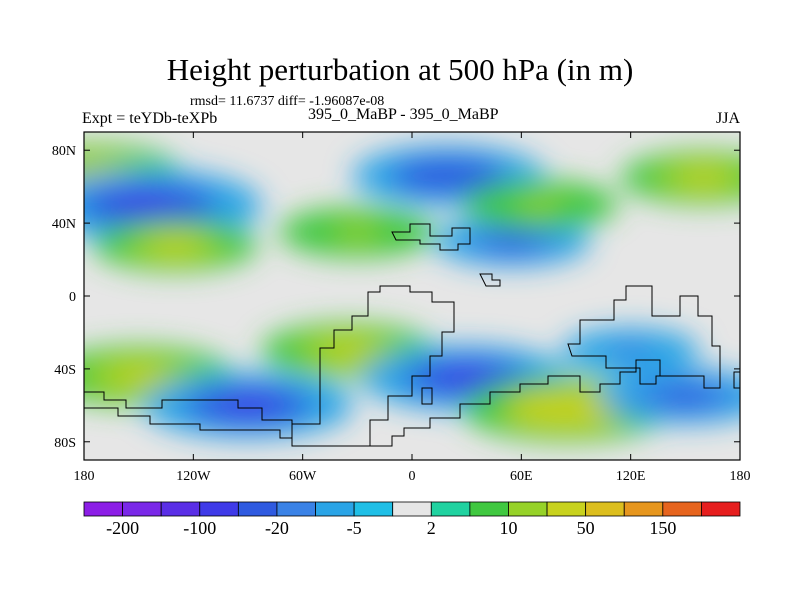 The height and width of the screenshot is (600, 800). I want to click on x-tick-label: 60E, so click(521, 476).